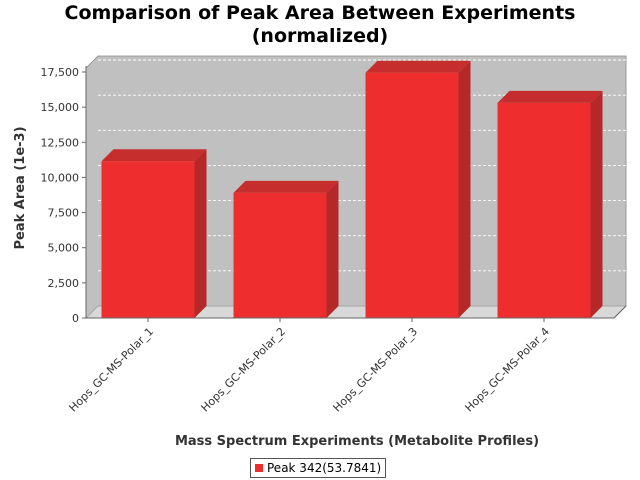  What do you see at coordinates (64, 283) in the screenshot?
I see `y-tick-label: 2,500` at bounding box center [64, 283].